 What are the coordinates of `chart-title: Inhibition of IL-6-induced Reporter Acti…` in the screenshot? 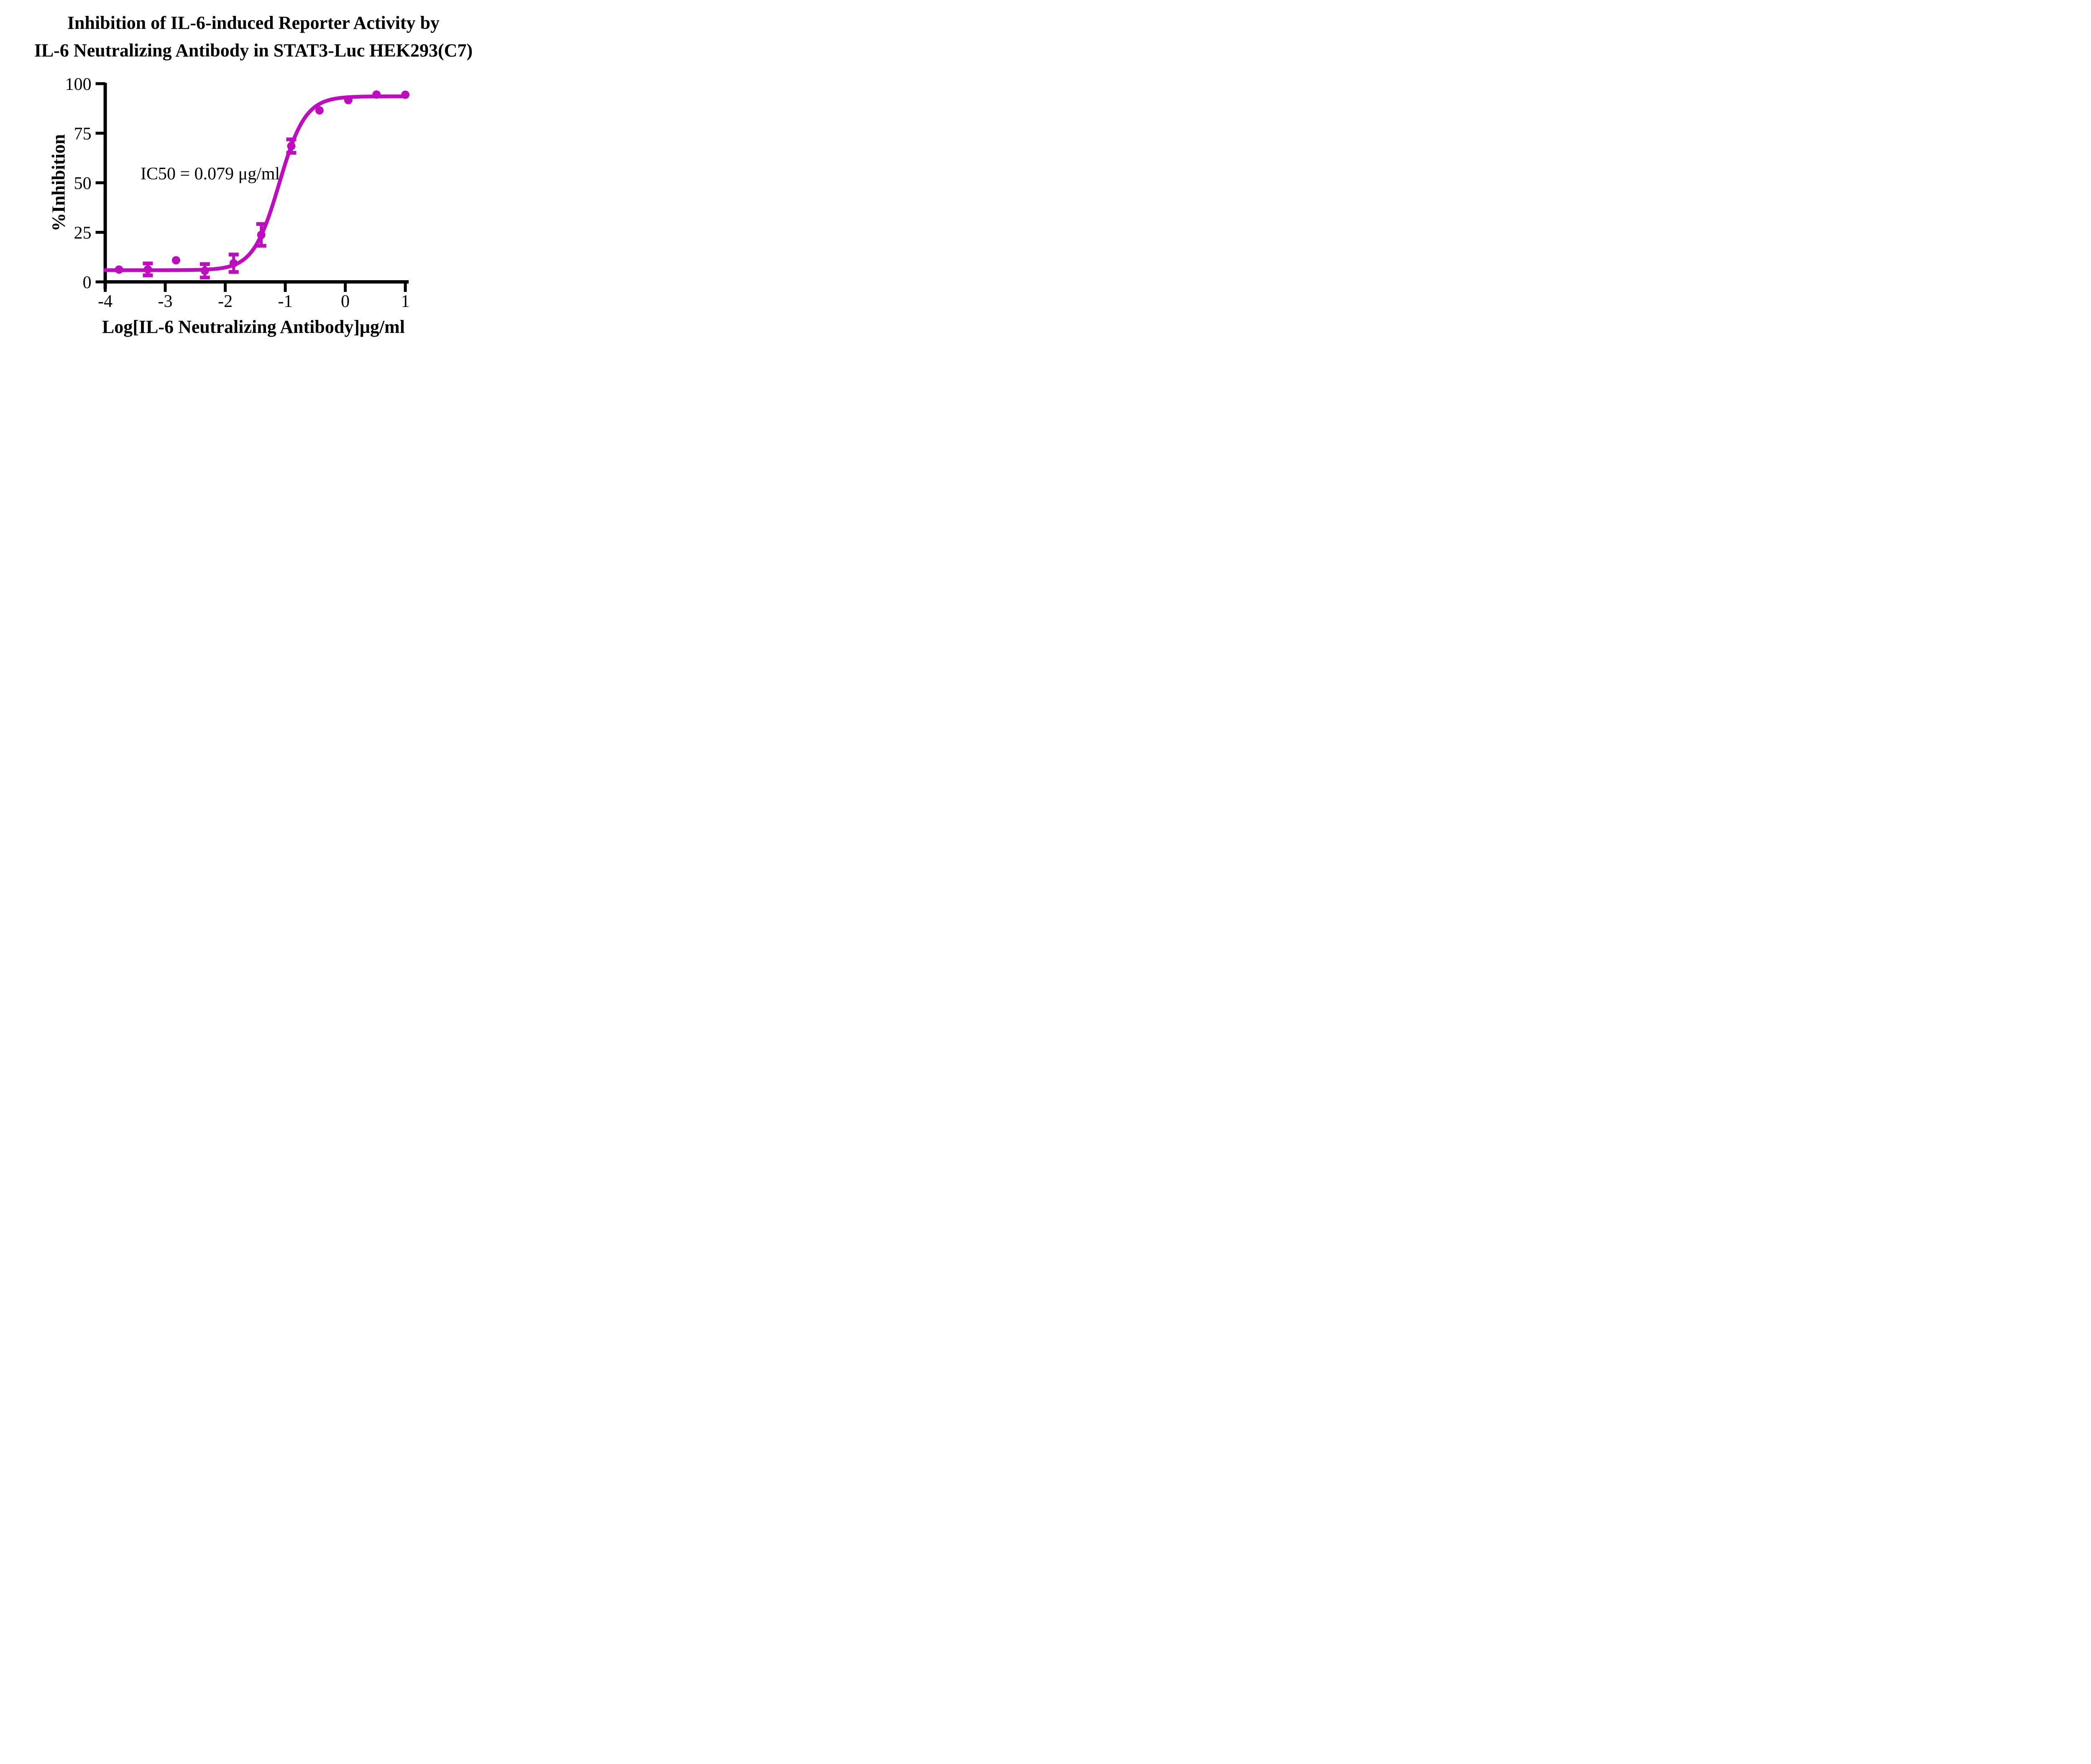 It's located at (253, 36).